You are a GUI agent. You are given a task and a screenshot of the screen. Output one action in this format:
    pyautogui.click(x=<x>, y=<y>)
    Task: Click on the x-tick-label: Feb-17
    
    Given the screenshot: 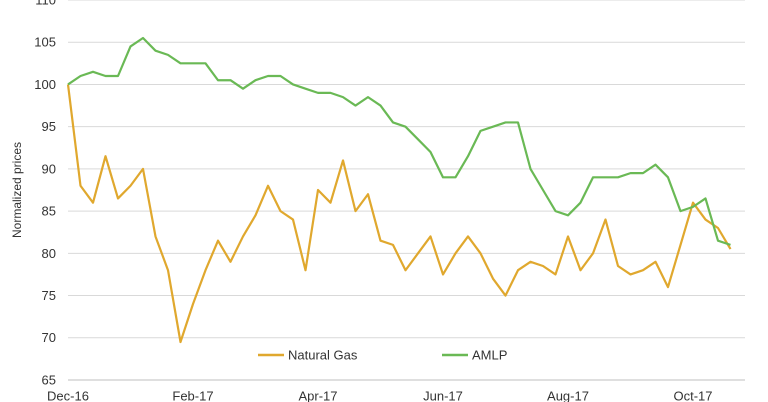 What is the action you would take?
    pyautogui.click(x=192, y=395)
    